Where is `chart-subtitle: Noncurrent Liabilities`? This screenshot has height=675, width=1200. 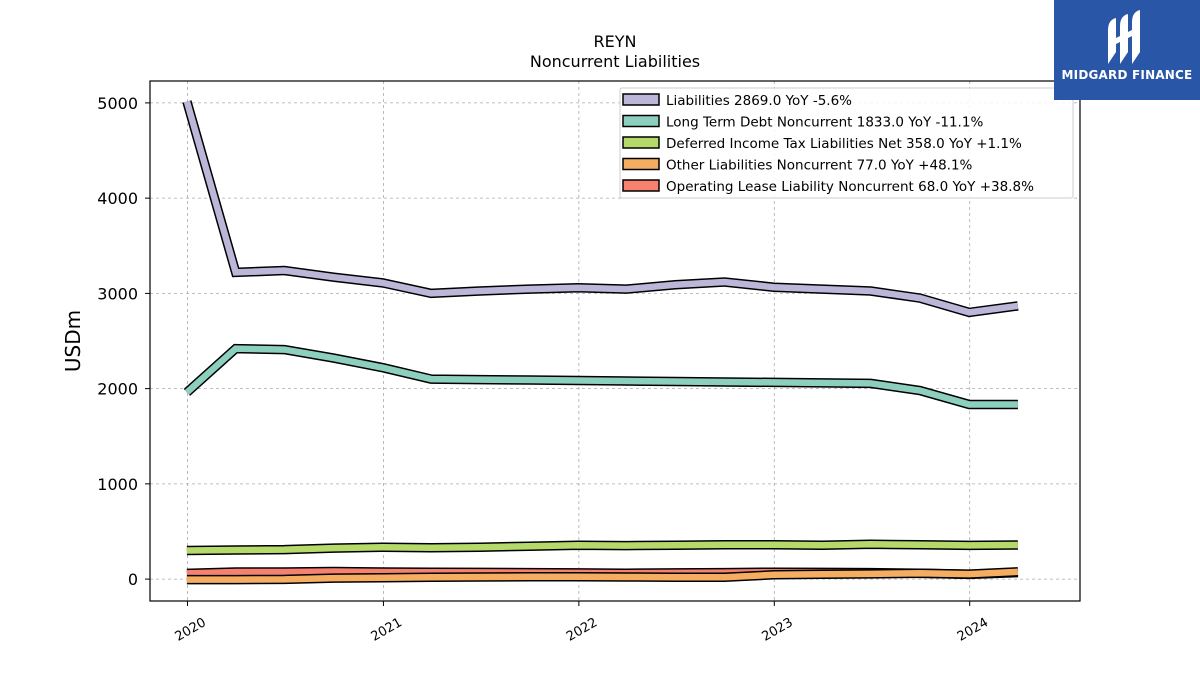
chart-subtitle: Noncurrent Liabilities is located at coordinates (615, 61).